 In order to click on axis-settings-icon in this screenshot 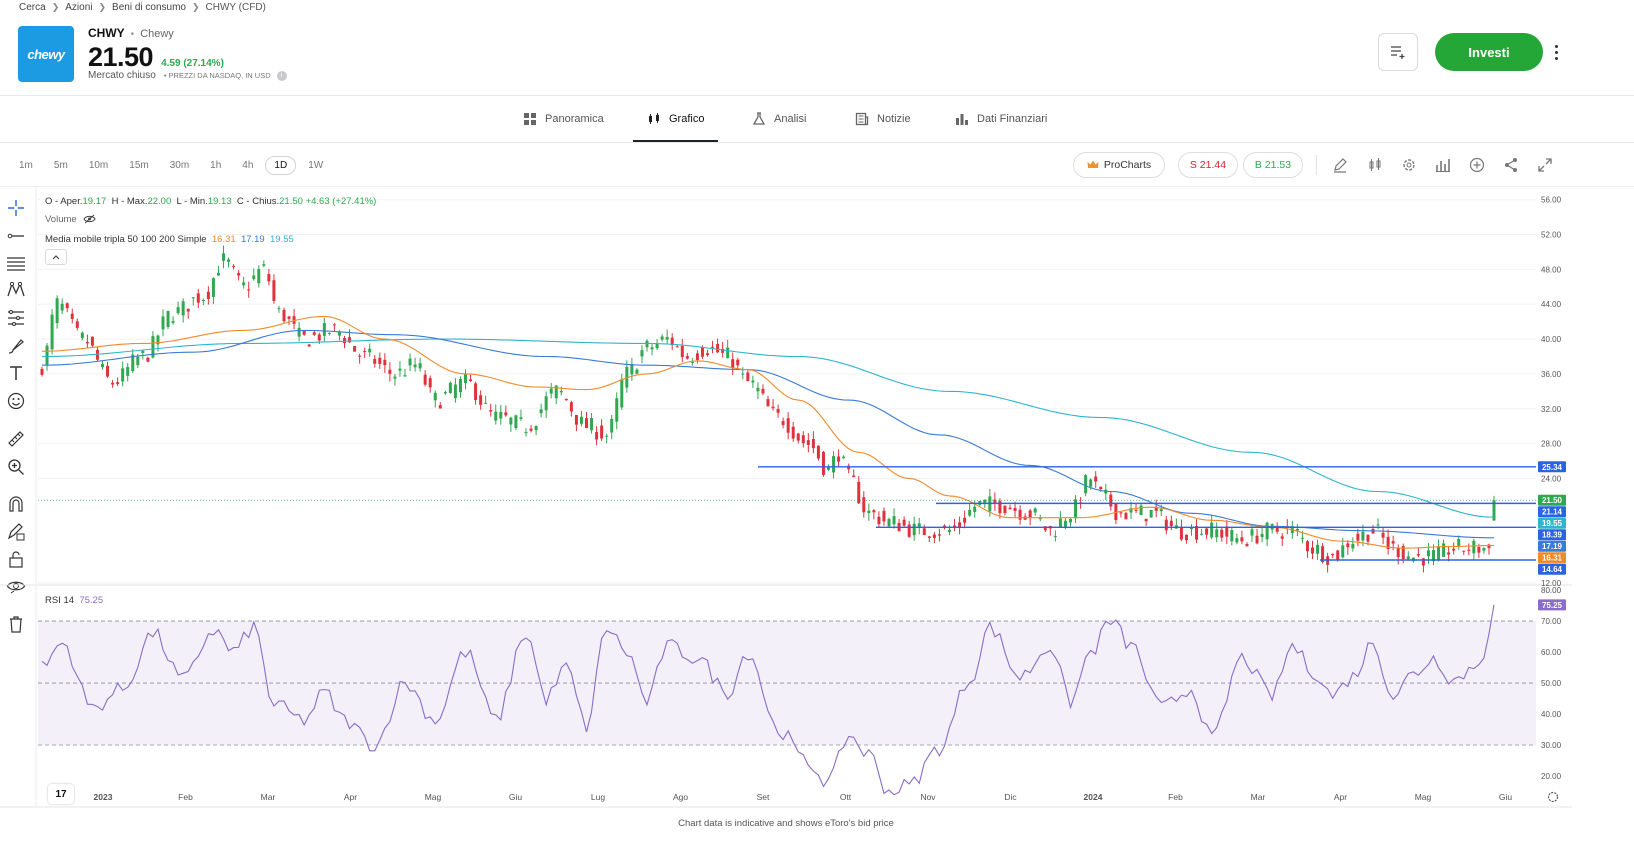, I will do `click(1553, 797)`.